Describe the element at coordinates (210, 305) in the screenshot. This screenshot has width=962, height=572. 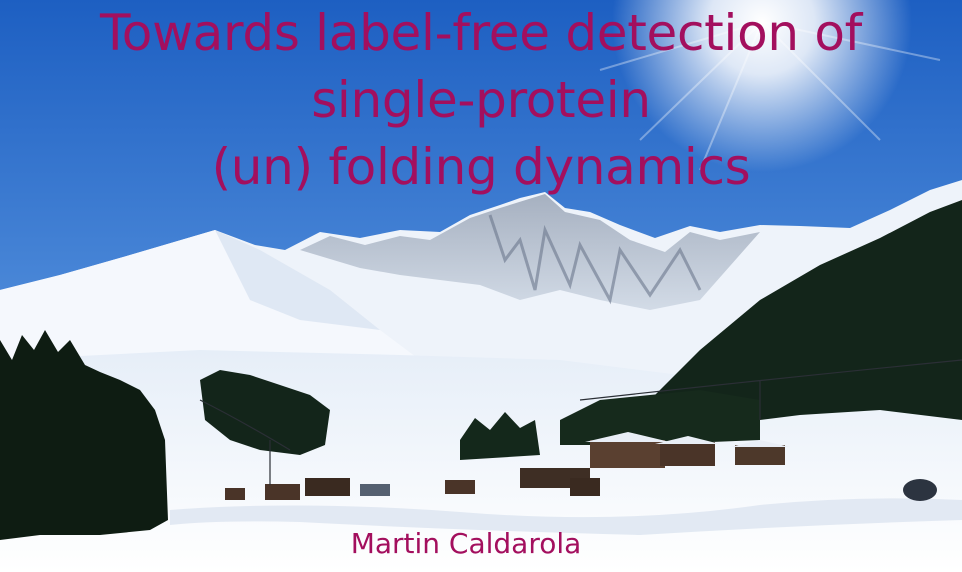
I see `left-snow-slope` at that location.